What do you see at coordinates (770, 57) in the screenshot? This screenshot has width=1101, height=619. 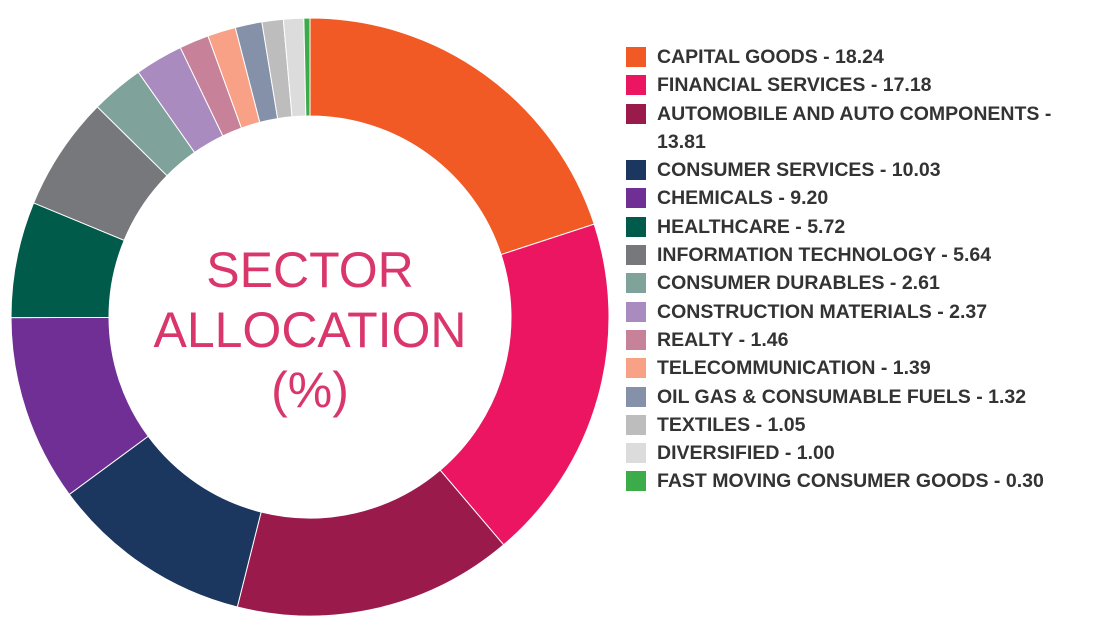 I see `legend-label: CAPITAL GOODS - 18.24` at bounding box center [770, 57].